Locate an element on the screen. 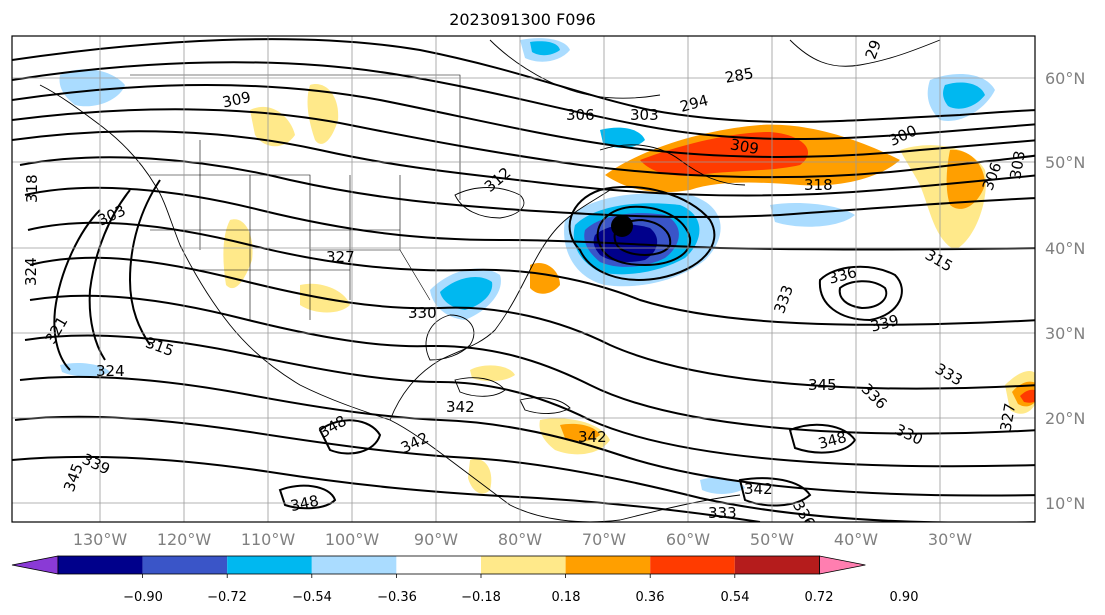 The width and height of the screenshot is (1105, 615). contour-label: 345 is located at coordinates (822, 385).